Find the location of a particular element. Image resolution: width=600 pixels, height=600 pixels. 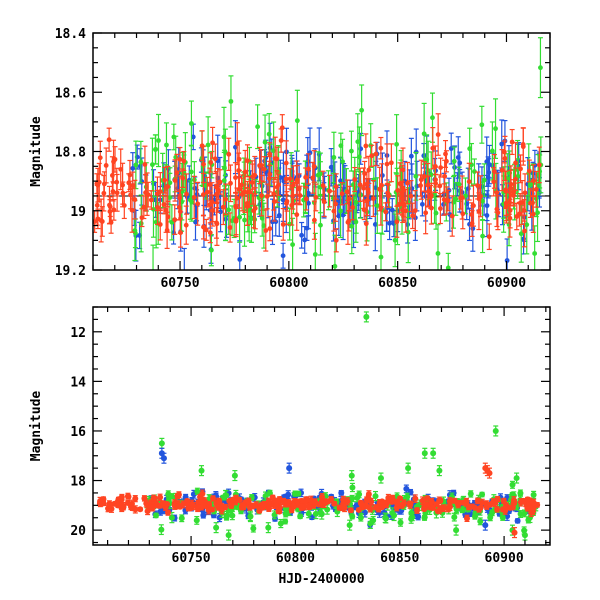

x-tick-label: 60750 is located at coordinates (179, 283).